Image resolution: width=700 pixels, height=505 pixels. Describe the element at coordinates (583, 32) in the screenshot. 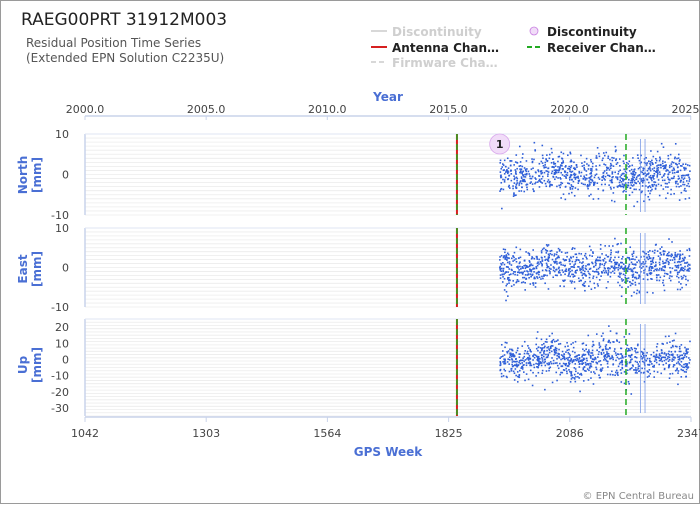

I see `legend-item-discontinuity-marker: Discontinuity` at that location.